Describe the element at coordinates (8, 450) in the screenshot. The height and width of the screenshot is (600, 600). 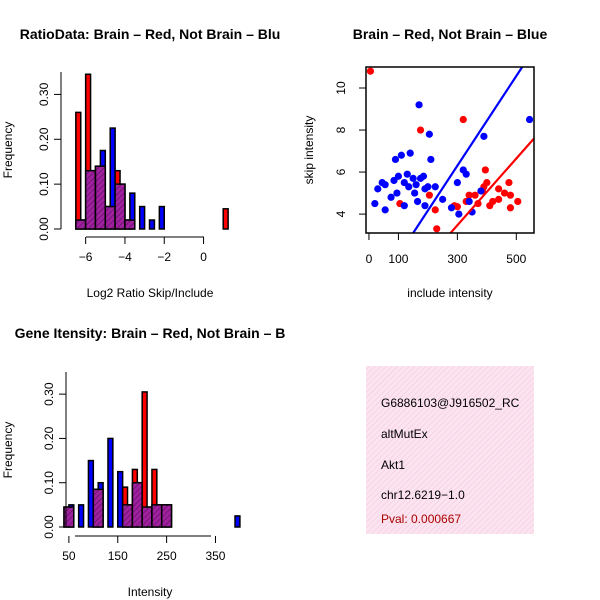
I see `intensity-y-label: Frequency` at that location.